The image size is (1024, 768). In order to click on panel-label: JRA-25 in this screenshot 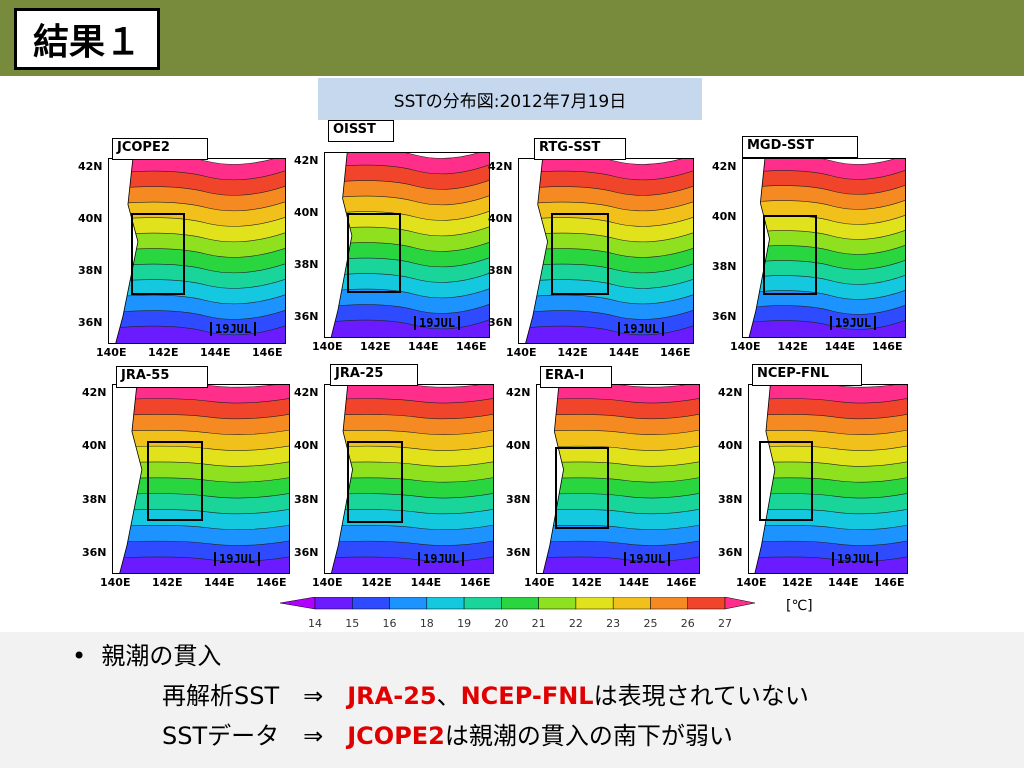, I will do `click(374, 375)`.